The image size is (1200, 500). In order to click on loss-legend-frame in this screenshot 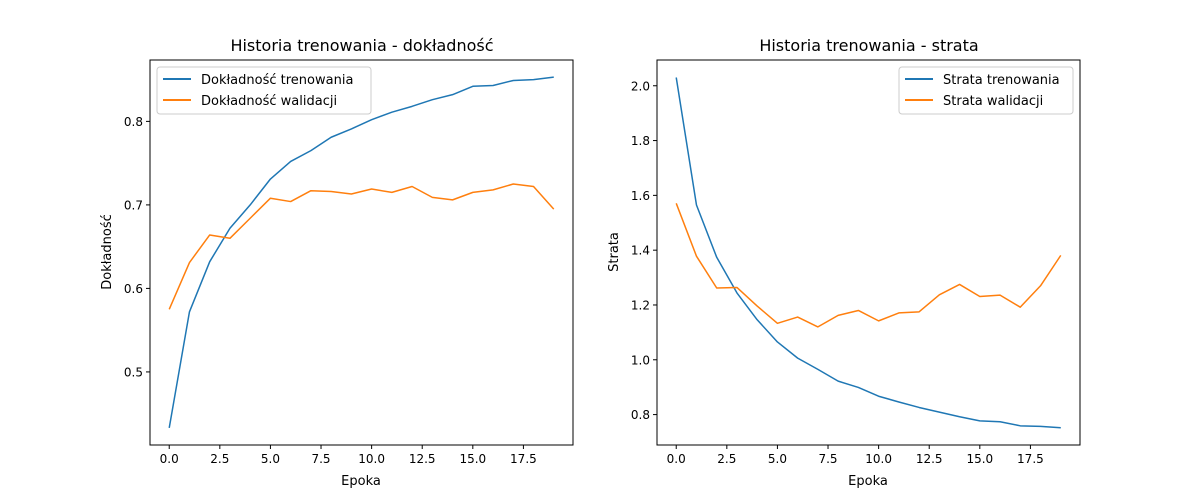, I will do `click(986, 90)`.